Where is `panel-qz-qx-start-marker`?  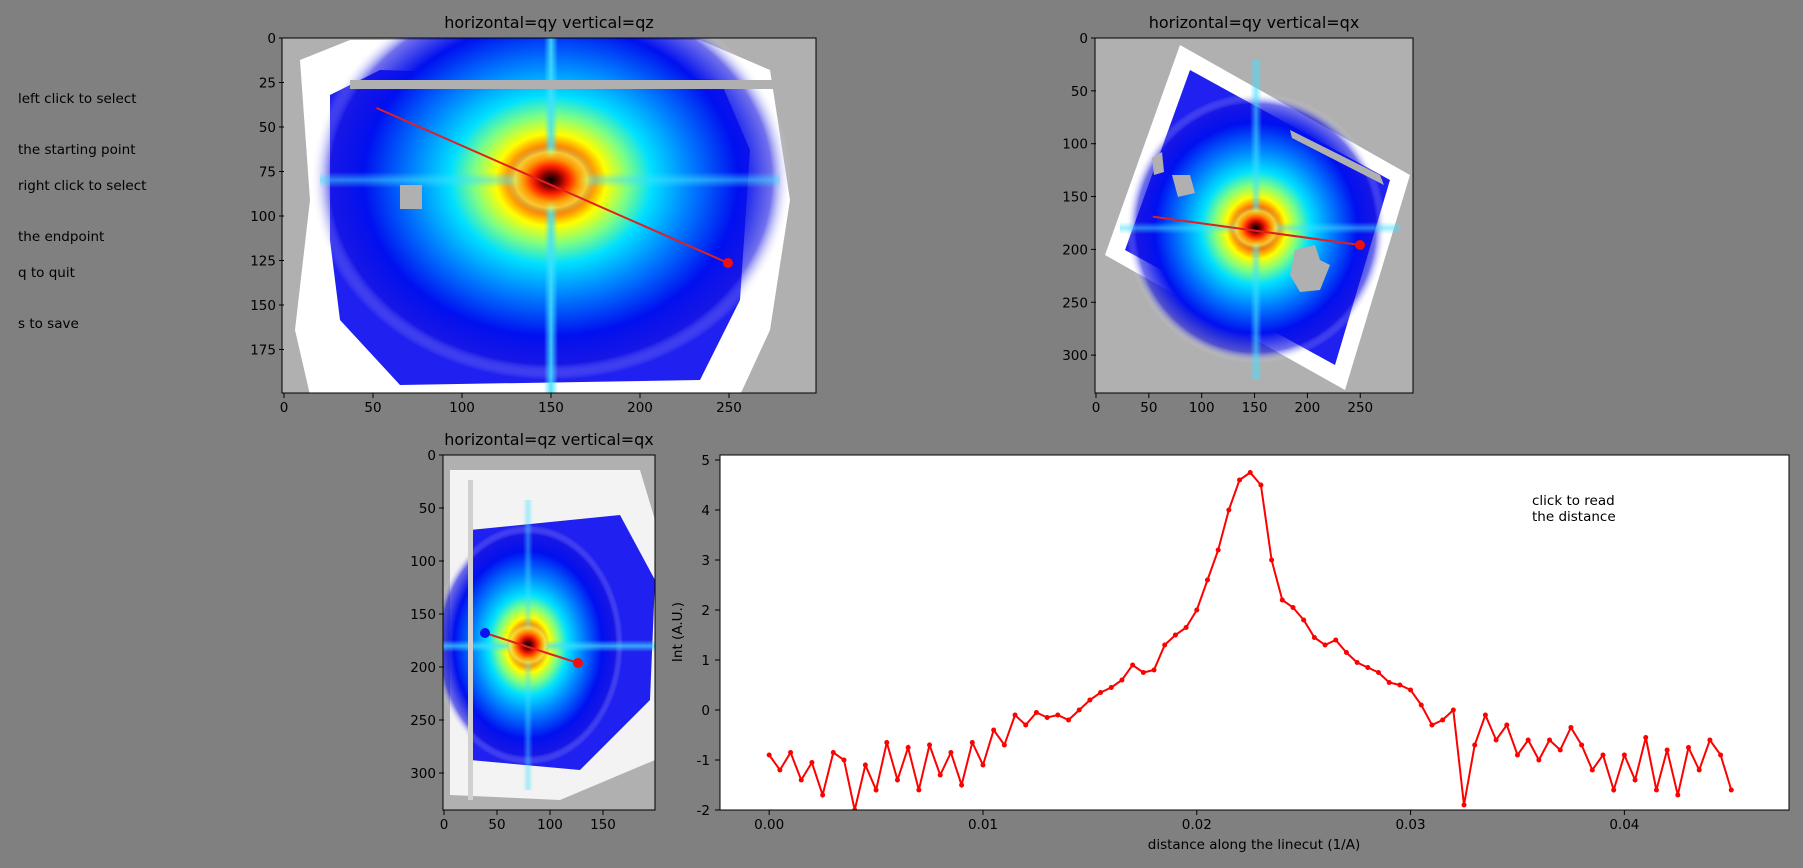
panel-qz-qx-start-marker is located at coordinates (485, 633).